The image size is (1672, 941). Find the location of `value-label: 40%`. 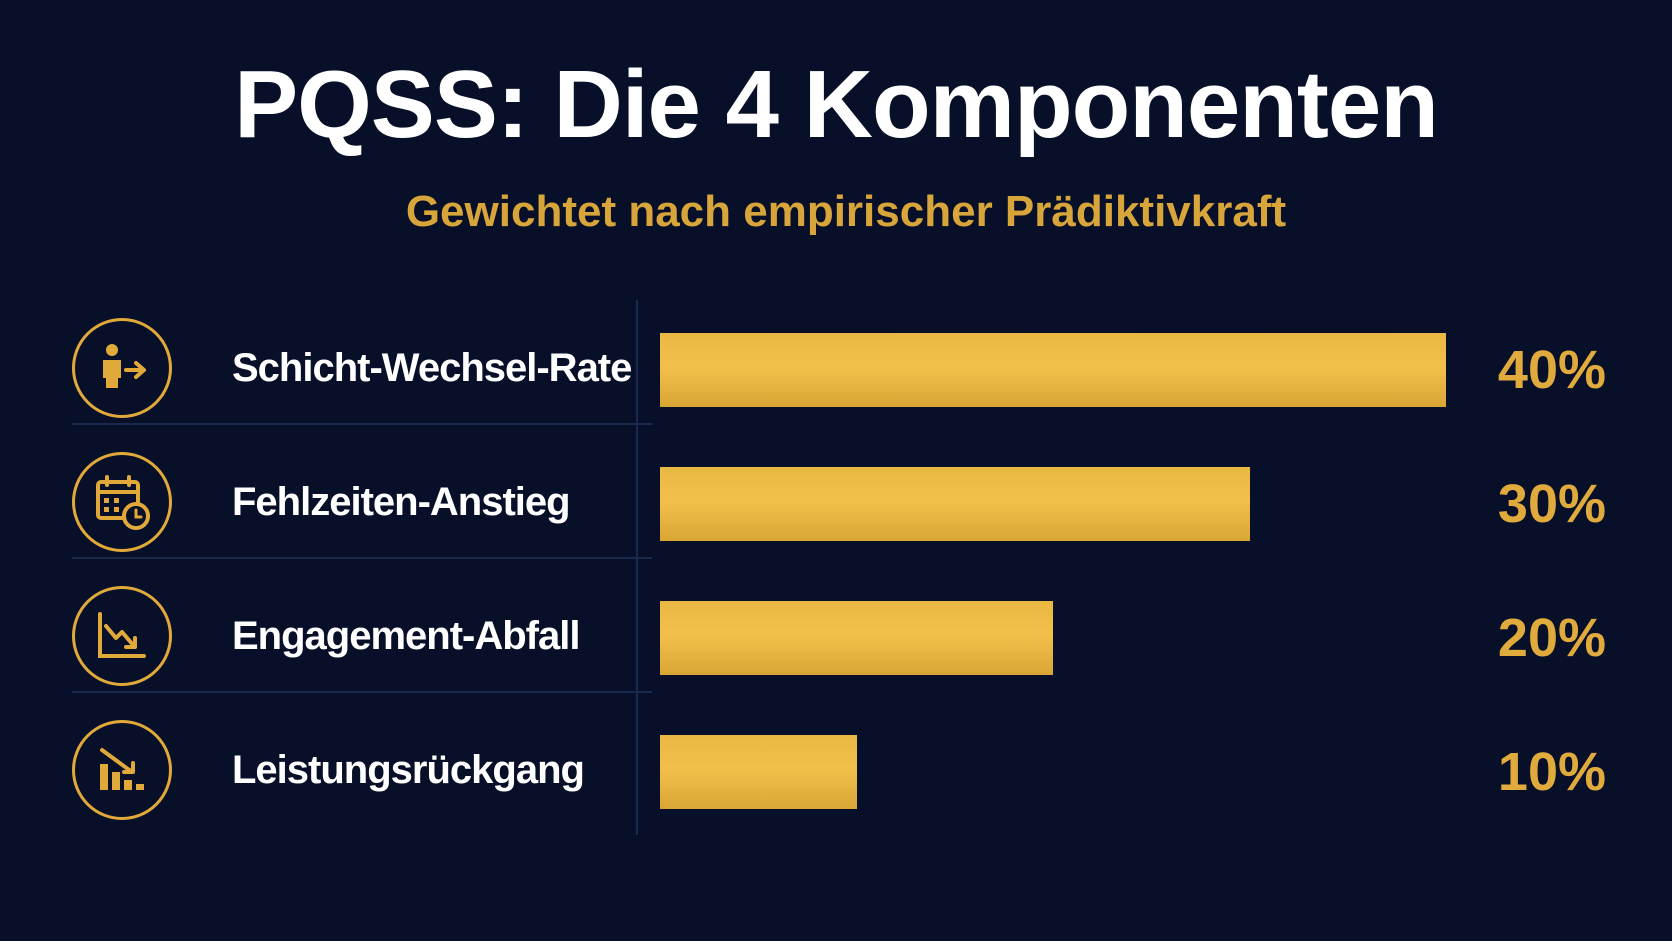

value-label: 40% is located at coordinates (1551, 370).